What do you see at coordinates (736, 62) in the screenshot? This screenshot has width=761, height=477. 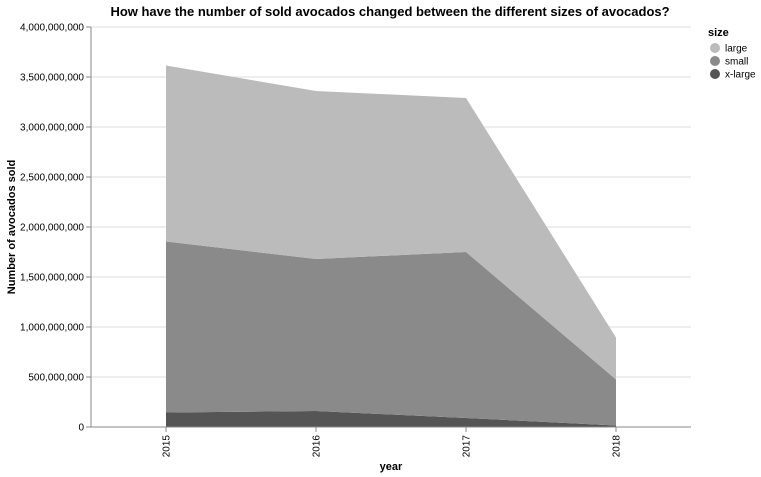 I see `legend-label-small: small` at bounding box center [736, 62].